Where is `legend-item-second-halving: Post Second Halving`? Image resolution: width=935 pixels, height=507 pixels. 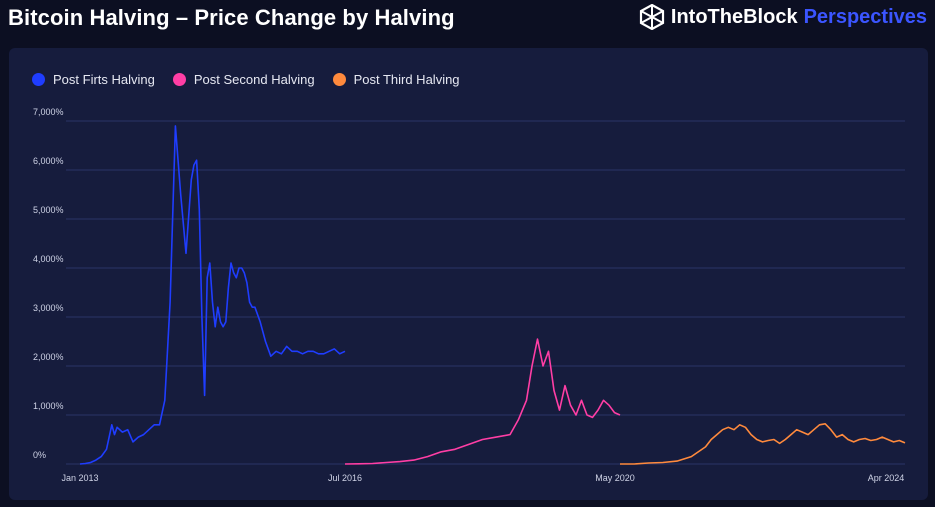
legend-item-second-halving: Post Second Halving is located at coordinates (243, 79).